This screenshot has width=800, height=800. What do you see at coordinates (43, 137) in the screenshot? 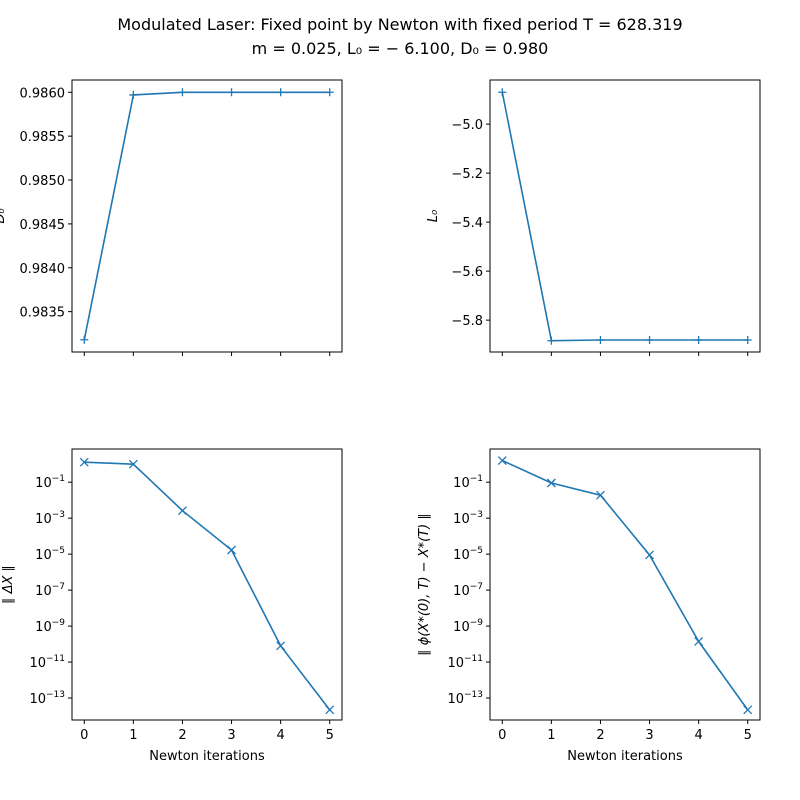
I see `y-tick-label: 0.9855` at bounding box center [43, 137].